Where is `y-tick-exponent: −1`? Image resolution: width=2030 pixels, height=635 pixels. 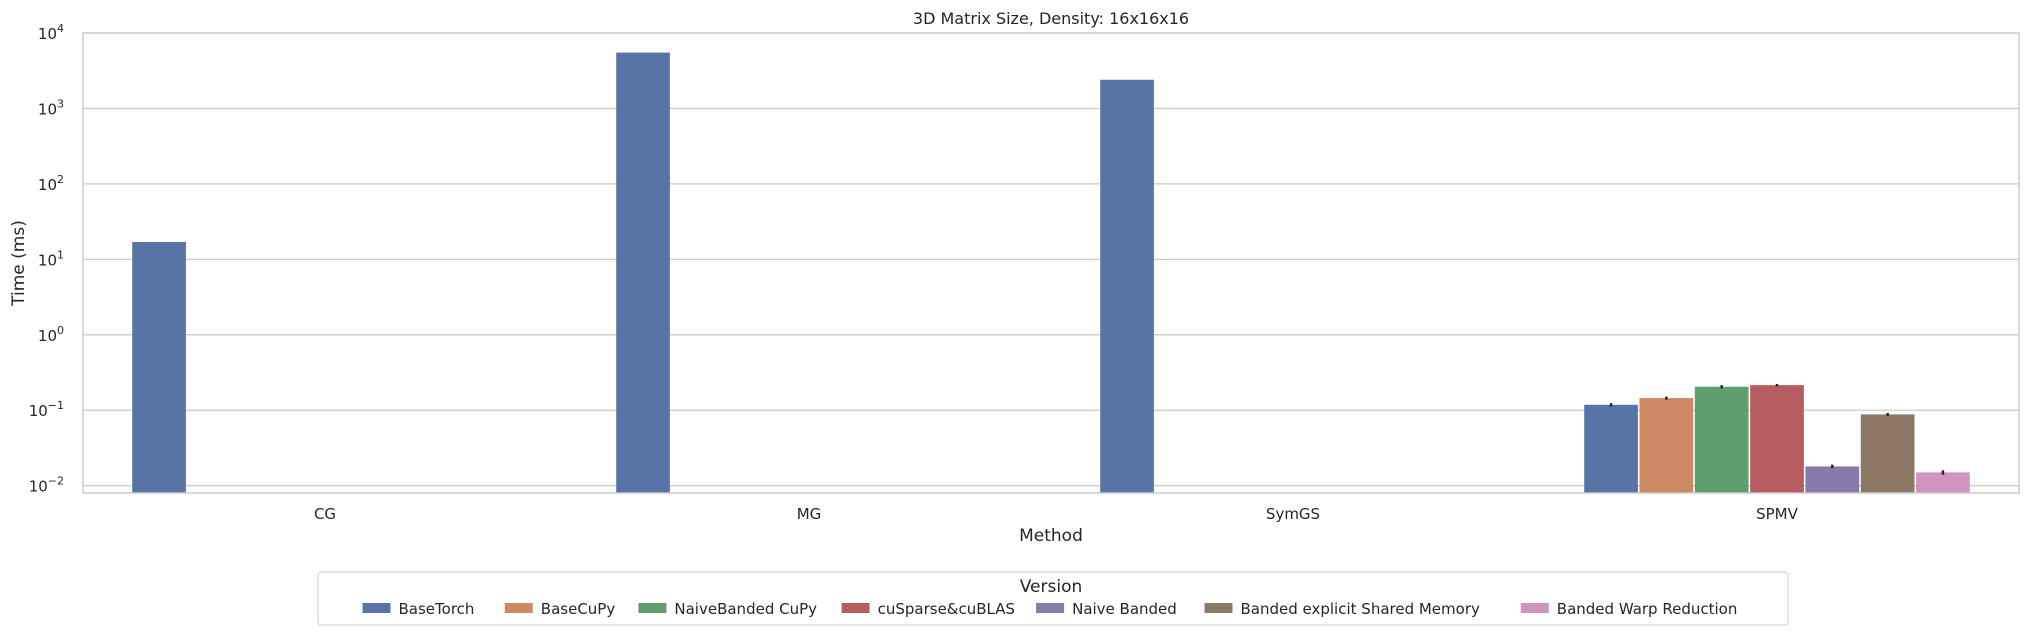 y-tick-exponent: −1 is located at coordinates (56, 405).